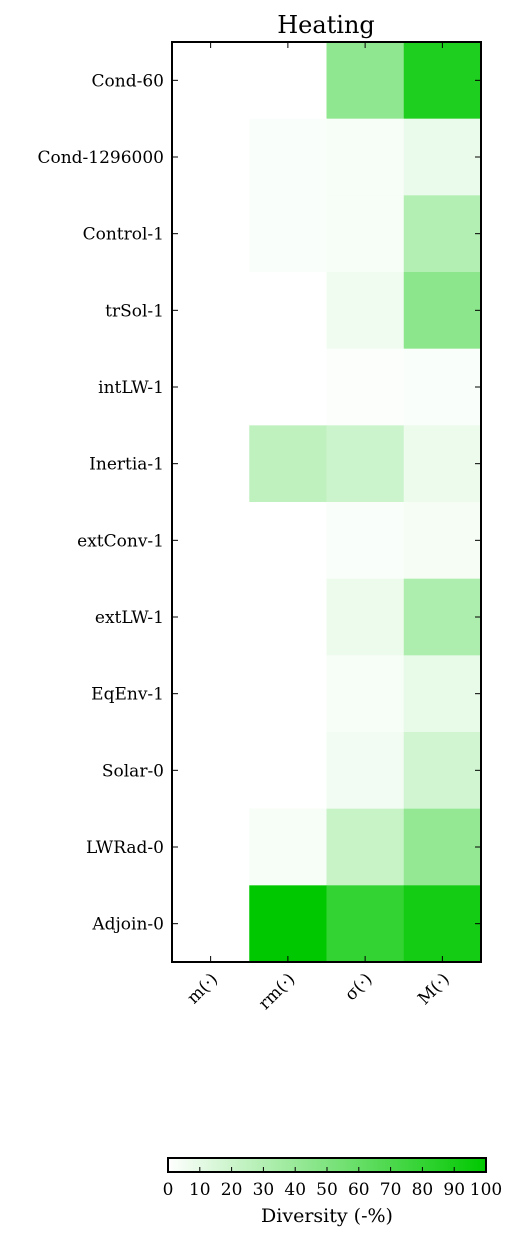 This screenshot has width=507, height=1245. What do you see at coordinates (168, 1190) in the screenshot?
I see `colorbar-tick-label: 0` at bounding box center [168, 1190].